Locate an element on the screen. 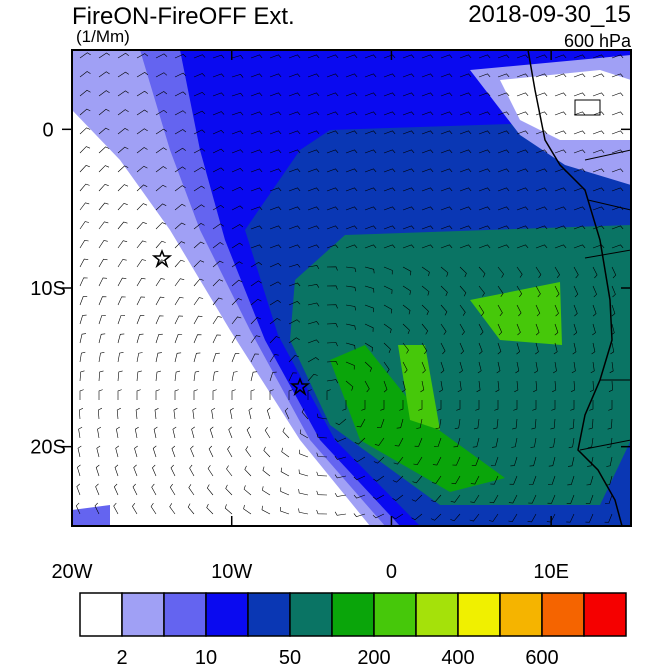  colorbar-box is located at coordinates (521, 614).